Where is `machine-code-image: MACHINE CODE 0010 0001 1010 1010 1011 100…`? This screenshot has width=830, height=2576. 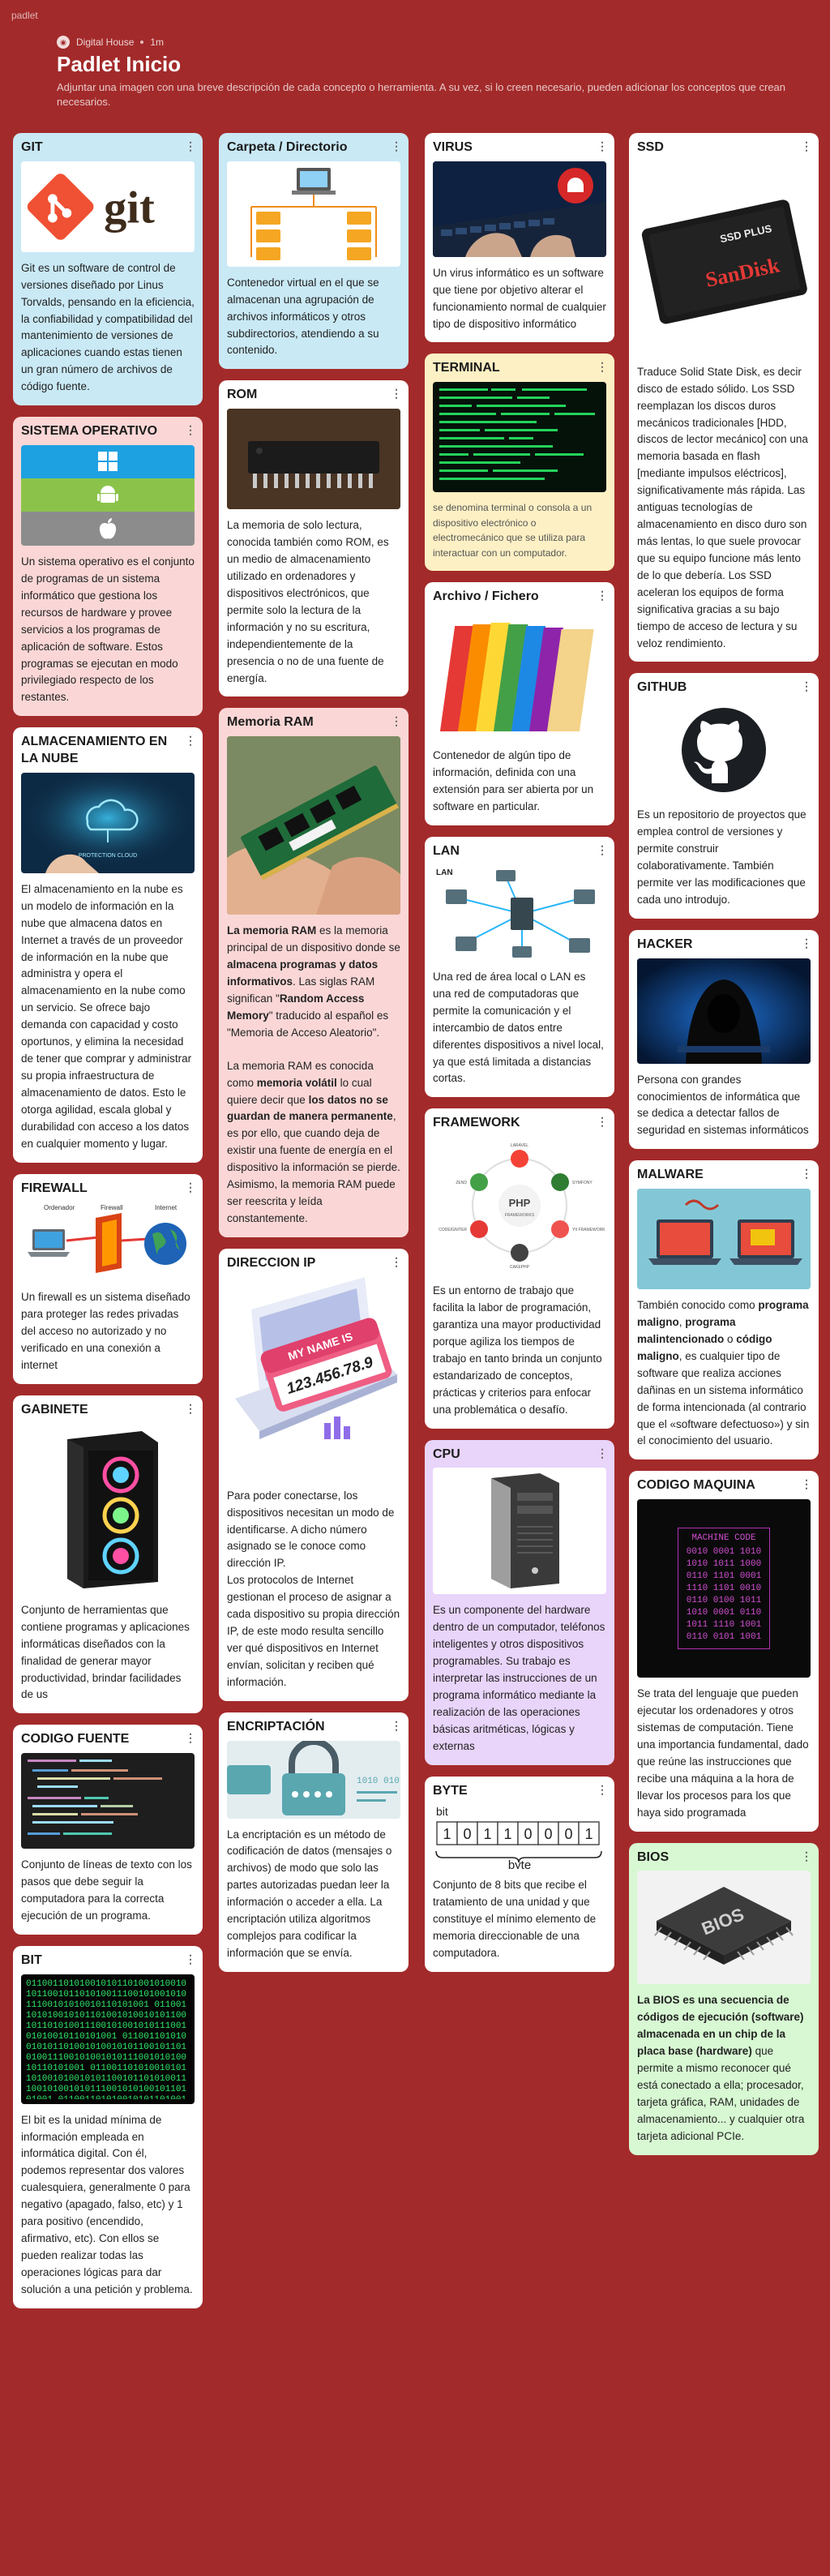 machine-code-image: MACHINE CODE 0010 0001 1010 1010 1011 100… is located at coordinates (724, 1588).